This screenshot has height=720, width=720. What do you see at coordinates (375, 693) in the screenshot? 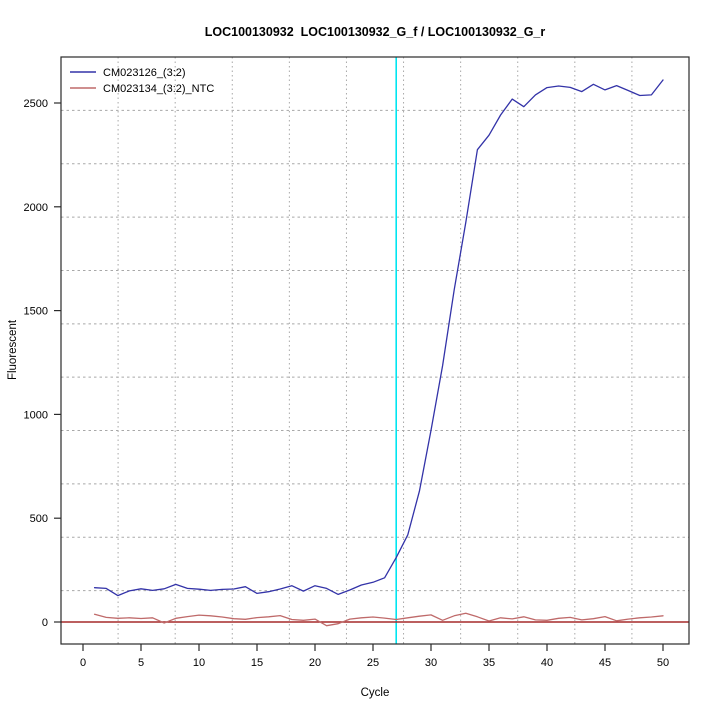
I see `x-axis-label: Cycle` at bounding box center [375, 693].